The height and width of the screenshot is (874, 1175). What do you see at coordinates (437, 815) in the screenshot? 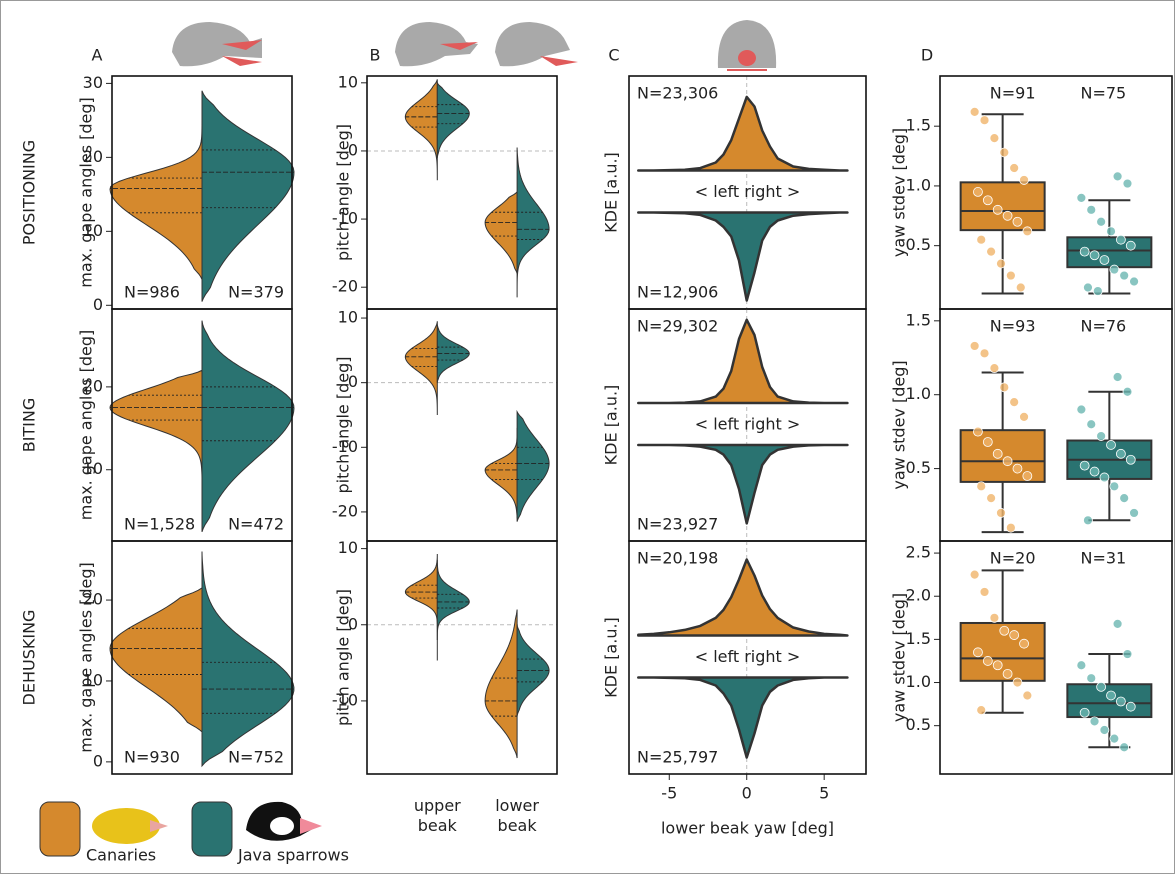
I see `x-tick-label: upper beak` at bounding box center [437, 815].